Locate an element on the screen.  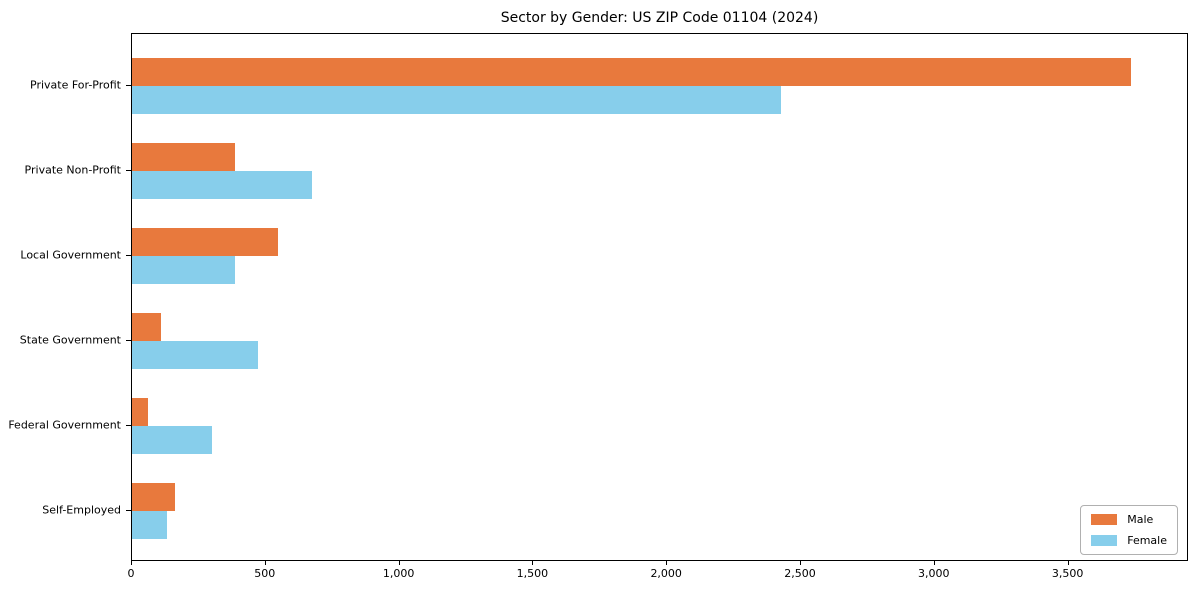
y-axis-label-private-non-profit: Private Non-Profit is located at coordinates (72, 170).